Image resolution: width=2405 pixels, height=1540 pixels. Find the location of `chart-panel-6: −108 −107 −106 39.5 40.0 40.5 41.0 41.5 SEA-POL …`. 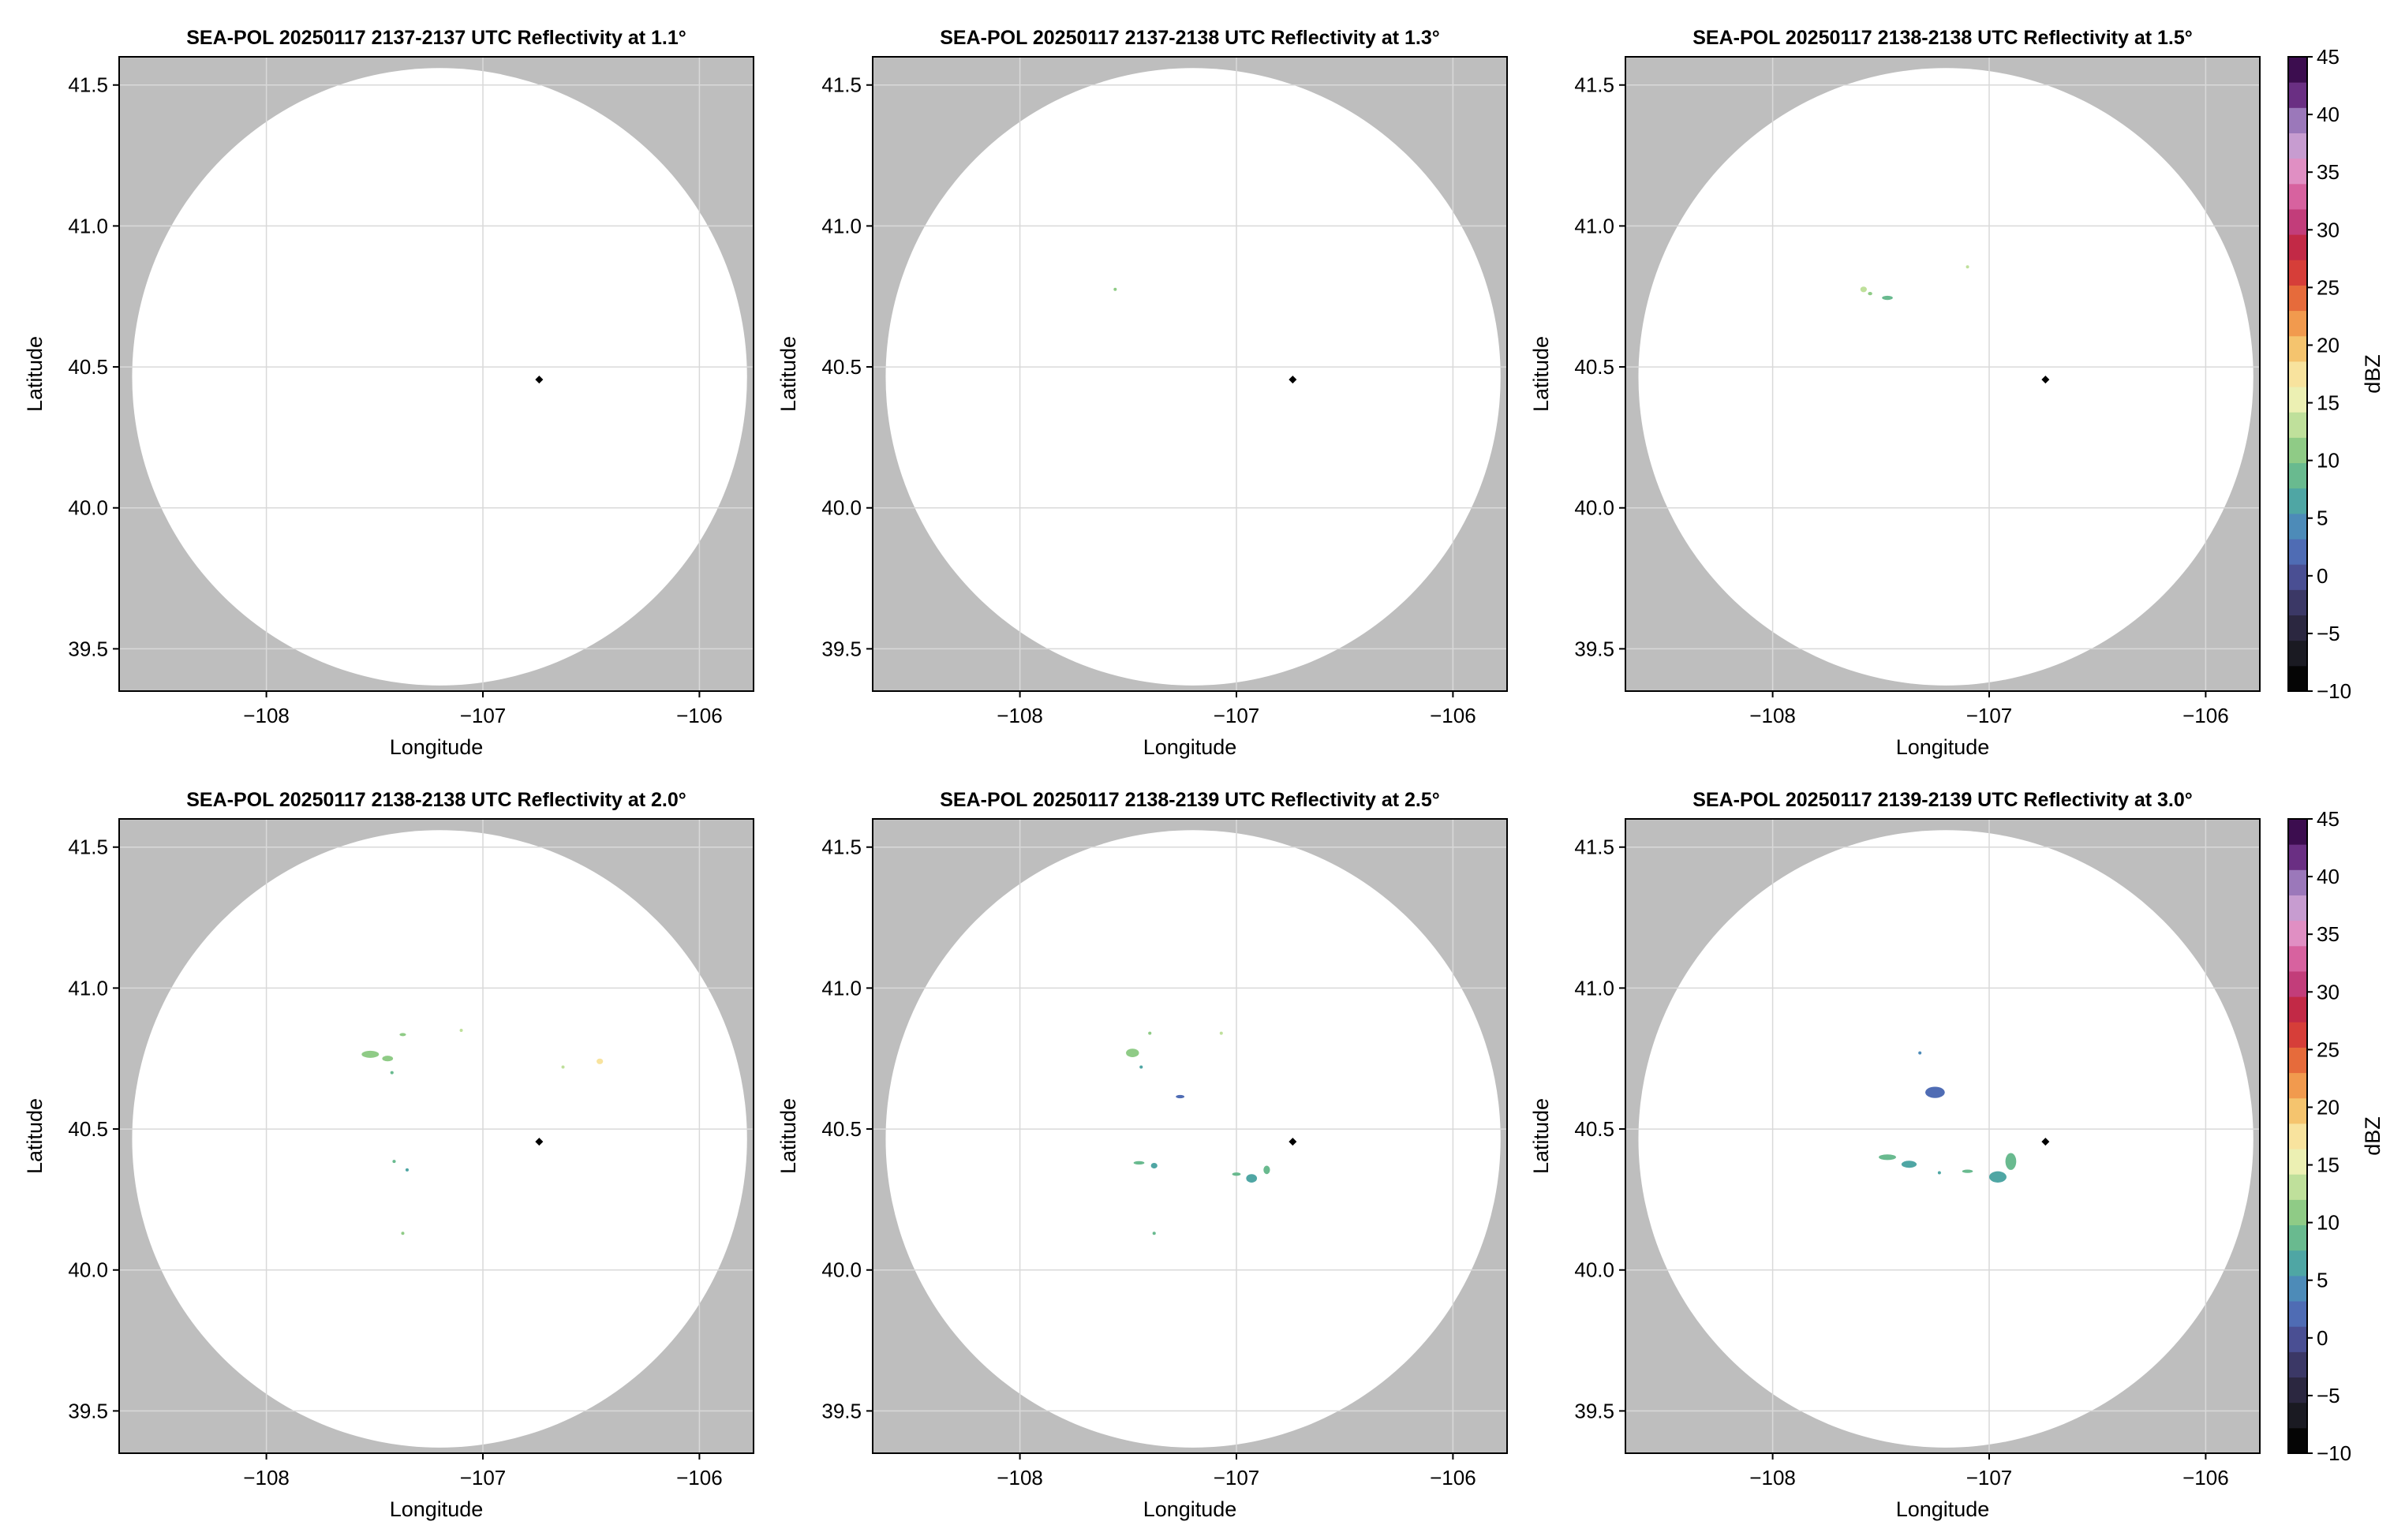

chart-panel-6: −108 −107 −106 39.5 40.0 40.5 41.0 41.5 SEA-POL … is located at coordinates (1895, 1155).